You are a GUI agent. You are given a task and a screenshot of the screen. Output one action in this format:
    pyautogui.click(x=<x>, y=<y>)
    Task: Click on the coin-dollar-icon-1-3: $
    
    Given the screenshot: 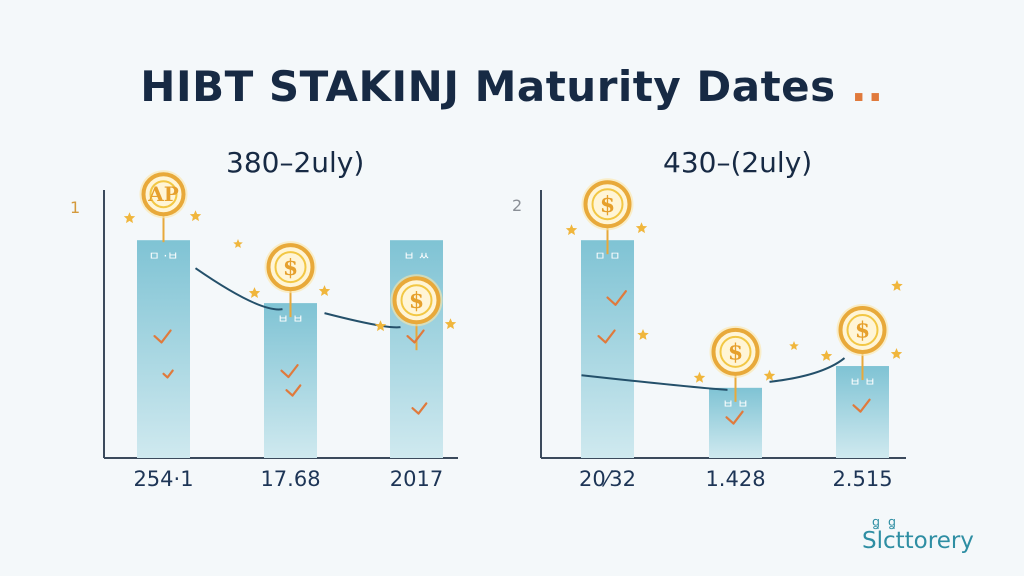 What is the action you would take?
    pyautogui.click(x=416, y=300)
    